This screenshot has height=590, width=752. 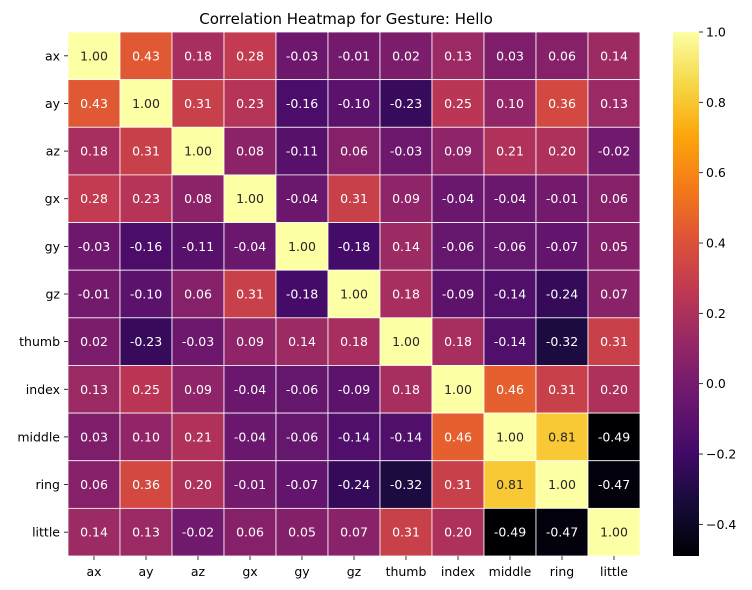 I want to click on cell-value-label: -0.06, so click(x=510, y=246).